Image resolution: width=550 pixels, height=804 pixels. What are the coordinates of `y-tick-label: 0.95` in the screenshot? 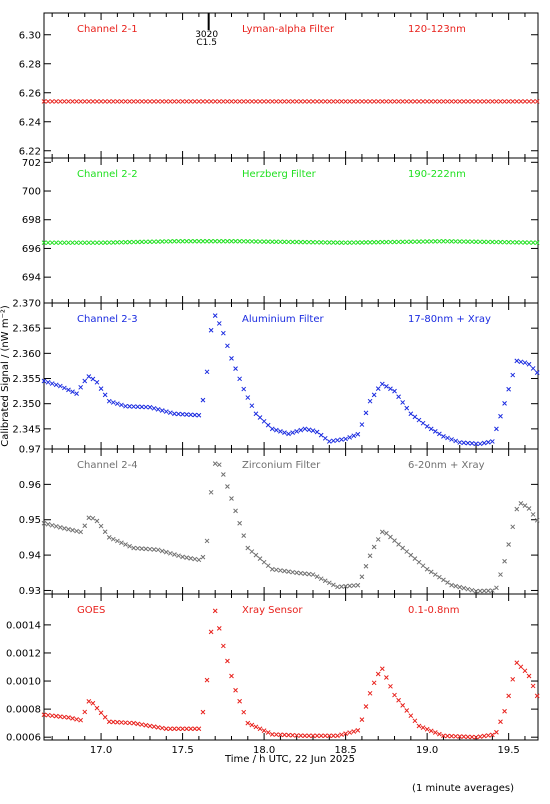 It's located at (30, 520).